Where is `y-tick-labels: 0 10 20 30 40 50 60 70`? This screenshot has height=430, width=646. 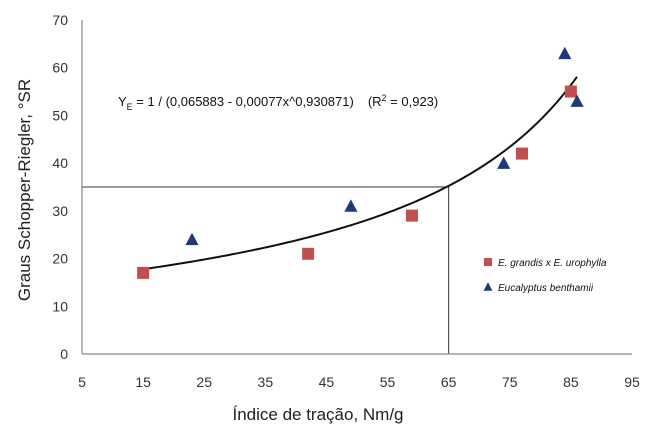 y-tick-labels: 0 10 20 30 40 50 60 70 is located at coordinates (60, 187).